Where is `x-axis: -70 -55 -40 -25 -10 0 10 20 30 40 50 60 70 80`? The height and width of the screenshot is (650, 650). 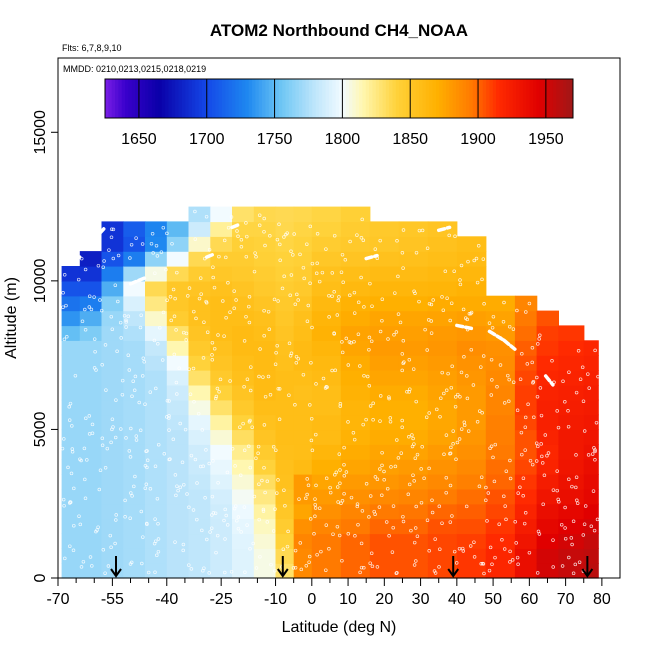
x-axis: -70 -55 -40 -25 -10 0 10 20 30 40 50 60 70 80 is located at coordinates (333, 592).